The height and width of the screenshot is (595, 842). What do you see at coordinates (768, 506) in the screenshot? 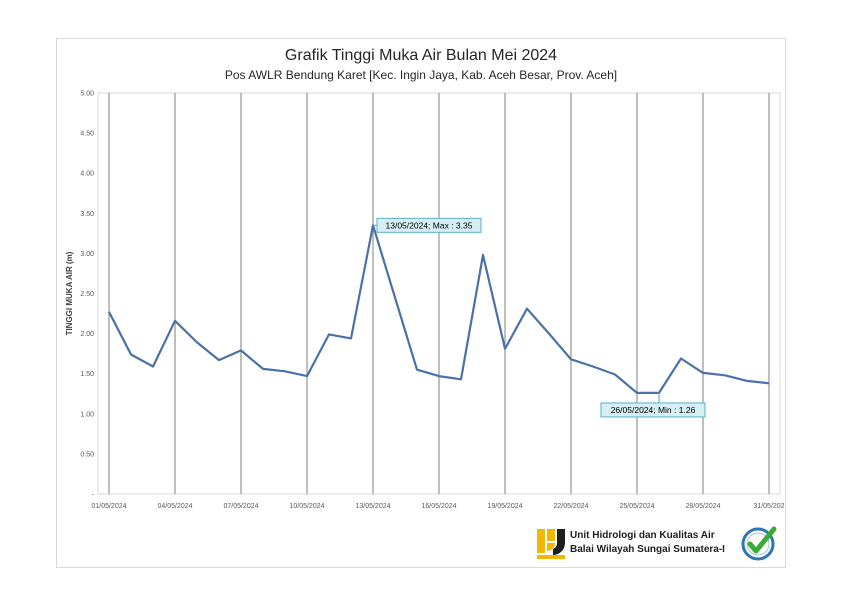
I see `x-tick-label: 31/05/202` at bounding box center [768, 506].